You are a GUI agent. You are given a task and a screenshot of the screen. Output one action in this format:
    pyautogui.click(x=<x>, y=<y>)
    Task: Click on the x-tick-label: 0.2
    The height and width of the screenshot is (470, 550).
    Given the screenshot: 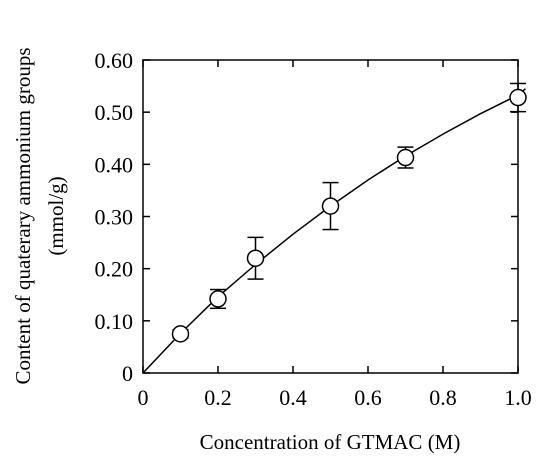 What is the action you would take?
    pyautogui.click(x=218, y=397)
    